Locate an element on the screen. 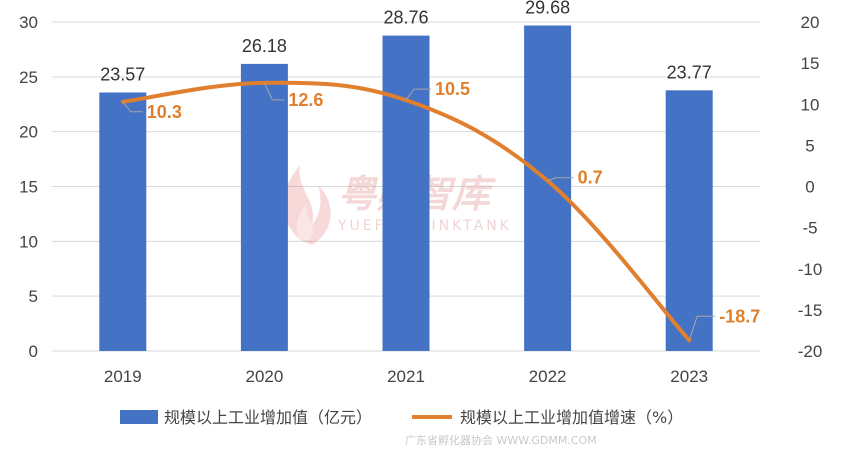  x-tick-label: 2022 is located at coordinates (548, 376).